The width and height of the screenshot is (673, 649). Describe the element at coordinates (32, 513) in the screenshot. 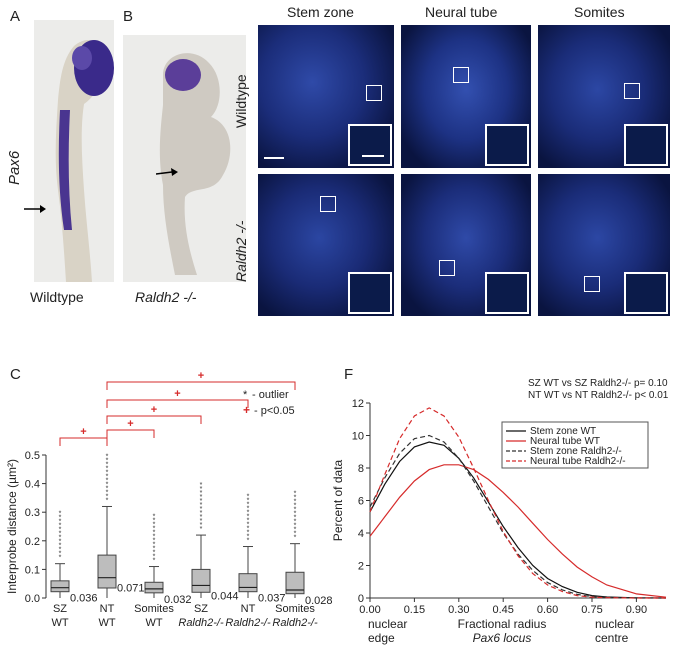

I see `y-tick-label: 0.3` at that location.